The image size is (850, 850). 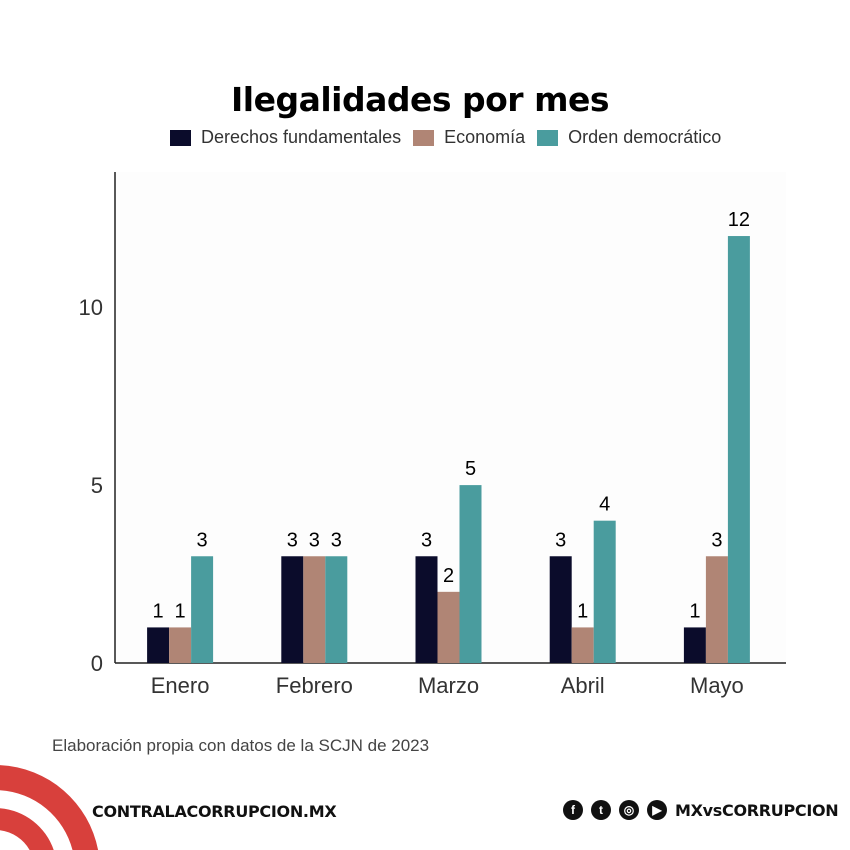 I want to click on chart-title: Ilegalidades por mes, so click(x=420, y=99).